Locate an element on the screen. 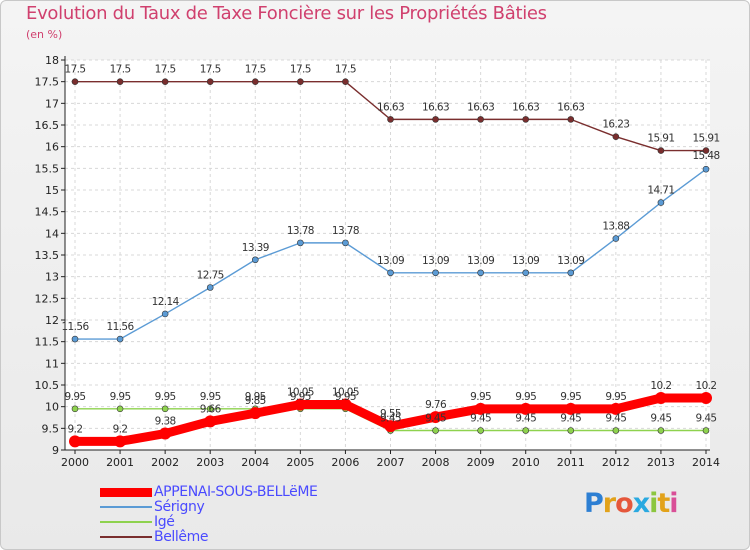 The width and height of the screenshot is (750, 550). y-tick-label: 13 is located at coordinates (52, 277).